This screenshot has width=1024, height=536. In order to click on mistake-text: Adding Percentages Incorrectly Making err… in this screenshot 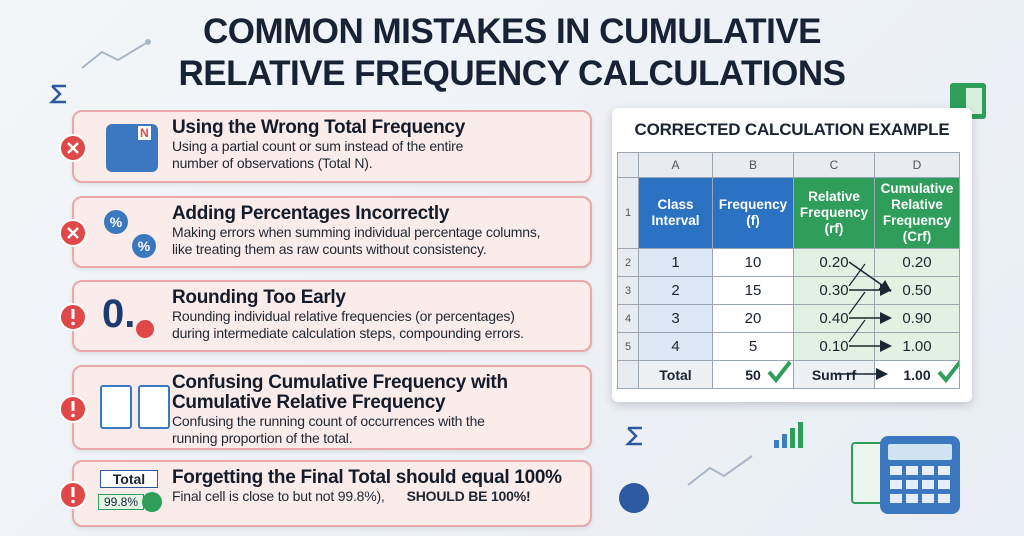, I will do `click(382, 231)`.